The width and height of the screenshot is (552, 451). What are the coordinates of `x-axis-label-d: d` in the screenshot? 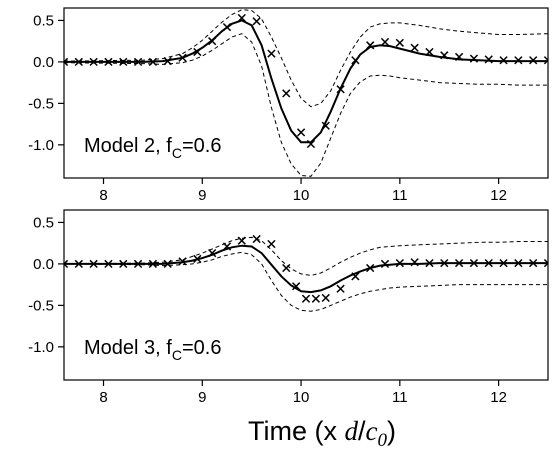 It's located at (352, 431).